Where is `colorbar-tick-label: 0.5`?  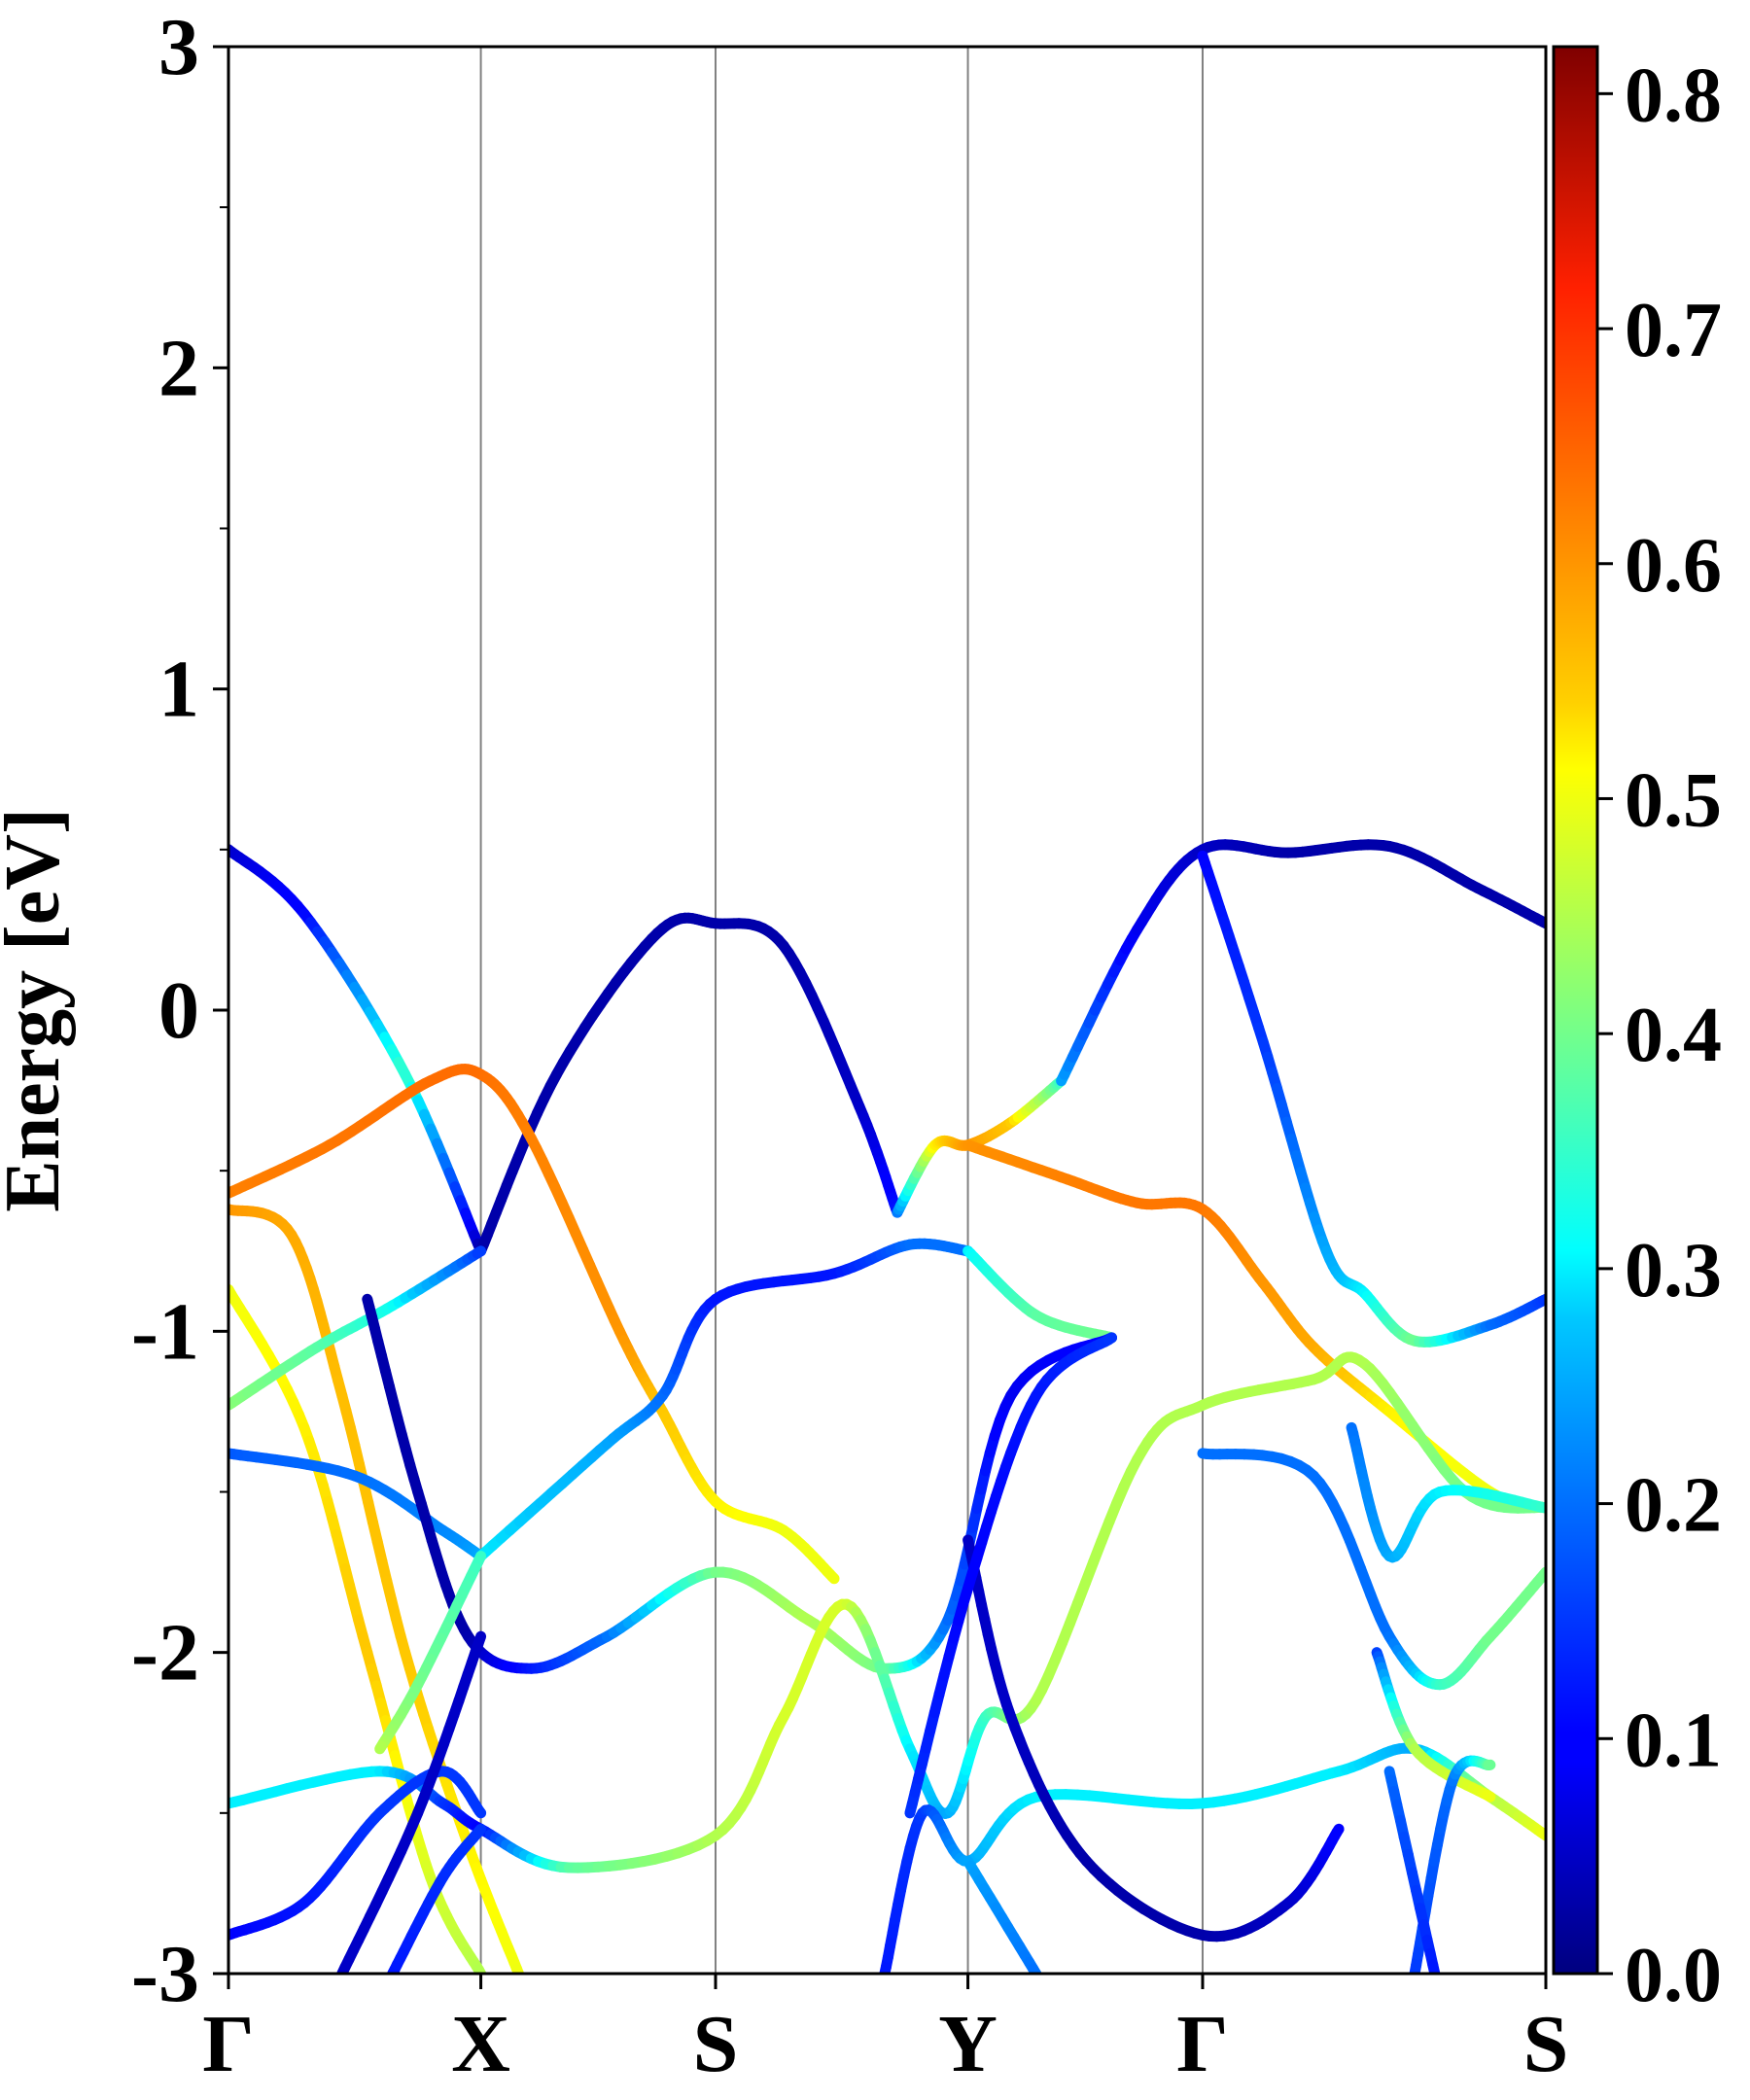
colorbar-tick-label: 0.5 is located at coordinates (1673, 800).